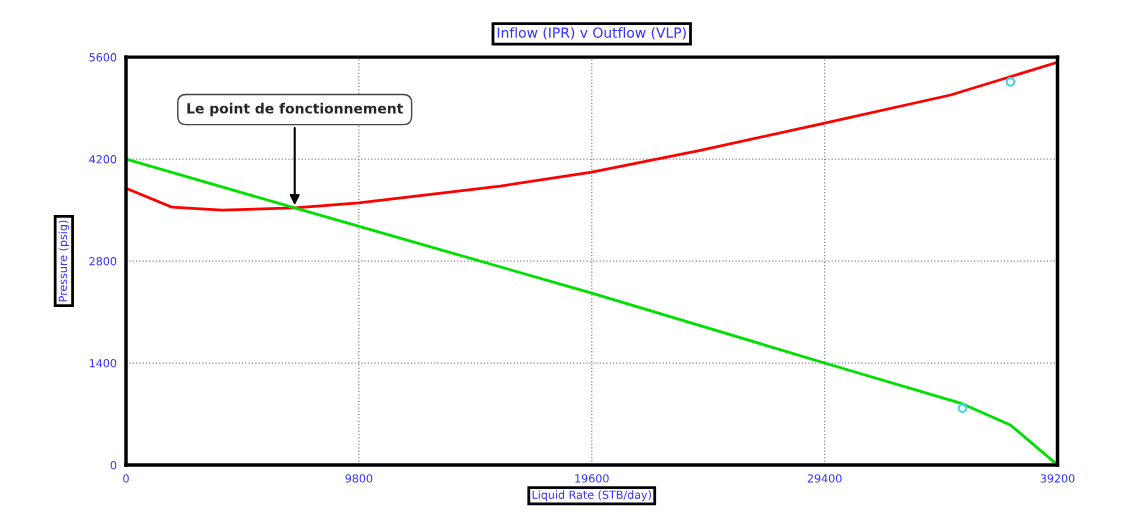 This screenshot has width=1125, height=529. I want to click on y-tick-label: 4200, so click(103, 159).